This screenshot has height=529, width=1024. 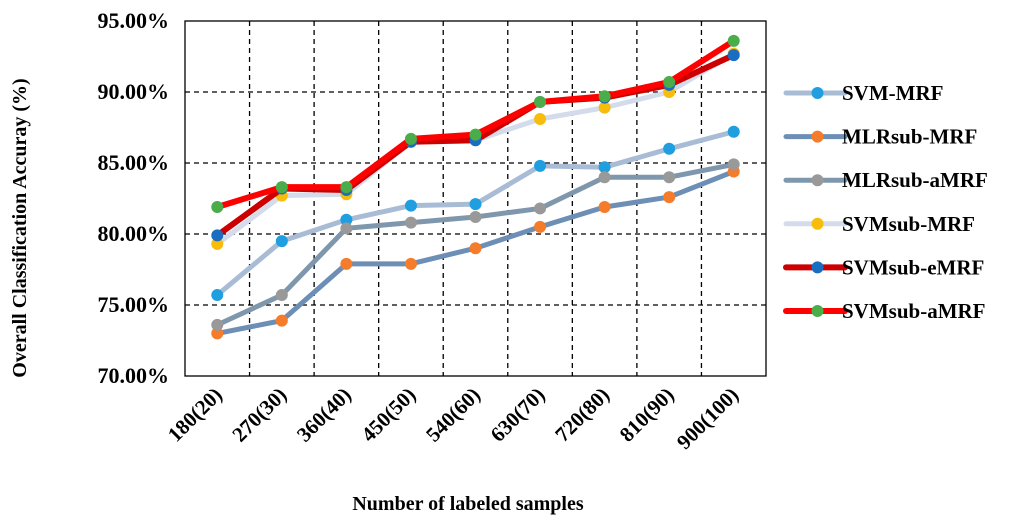 I want to click on legend-label: MLRsub-aMRF, so click(x=915, y=180).